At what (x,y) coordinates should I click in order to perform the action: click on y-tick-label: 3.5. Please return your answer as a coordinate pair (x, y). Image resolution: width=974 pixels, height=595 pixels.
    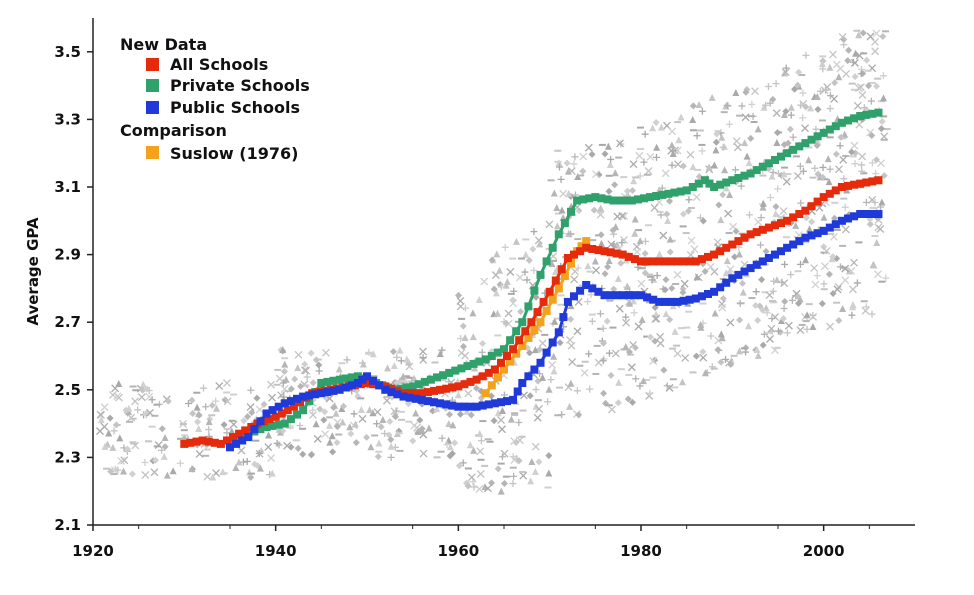
    Looking at the image, I should click on (67, 52).